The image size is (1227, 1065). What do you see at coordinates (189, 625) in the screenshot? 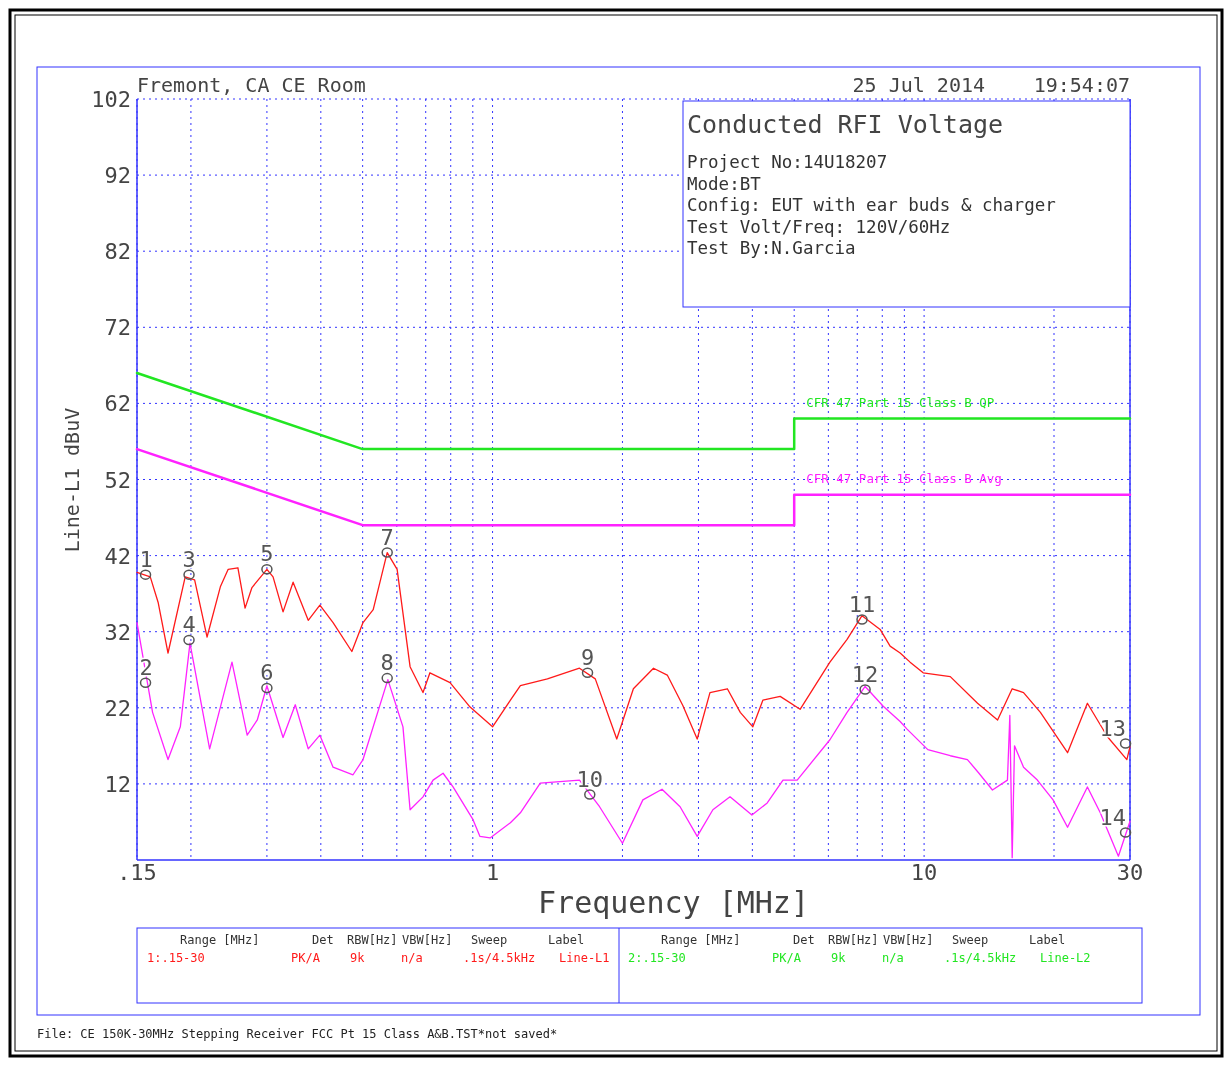
I see `annotation: 4` at bounding box center [189, 625].